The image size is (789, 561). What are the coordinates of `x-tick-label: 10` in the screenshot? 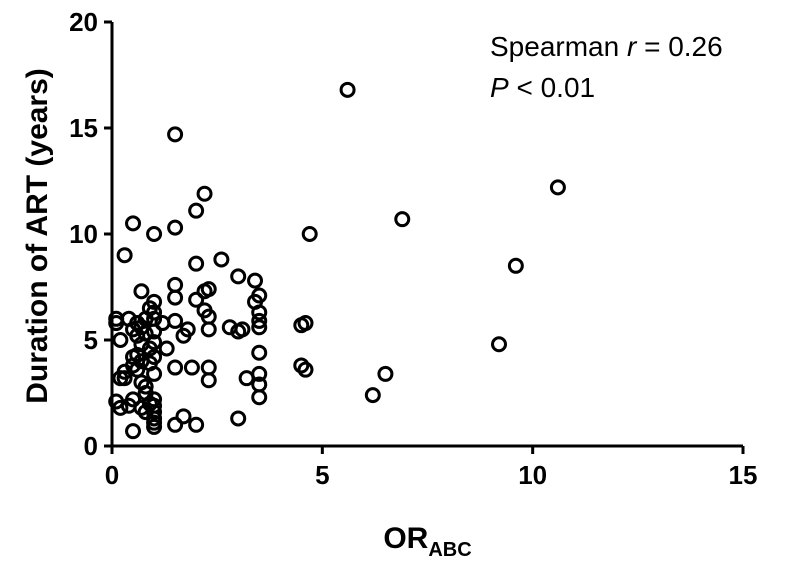 It's located at (532, 475).